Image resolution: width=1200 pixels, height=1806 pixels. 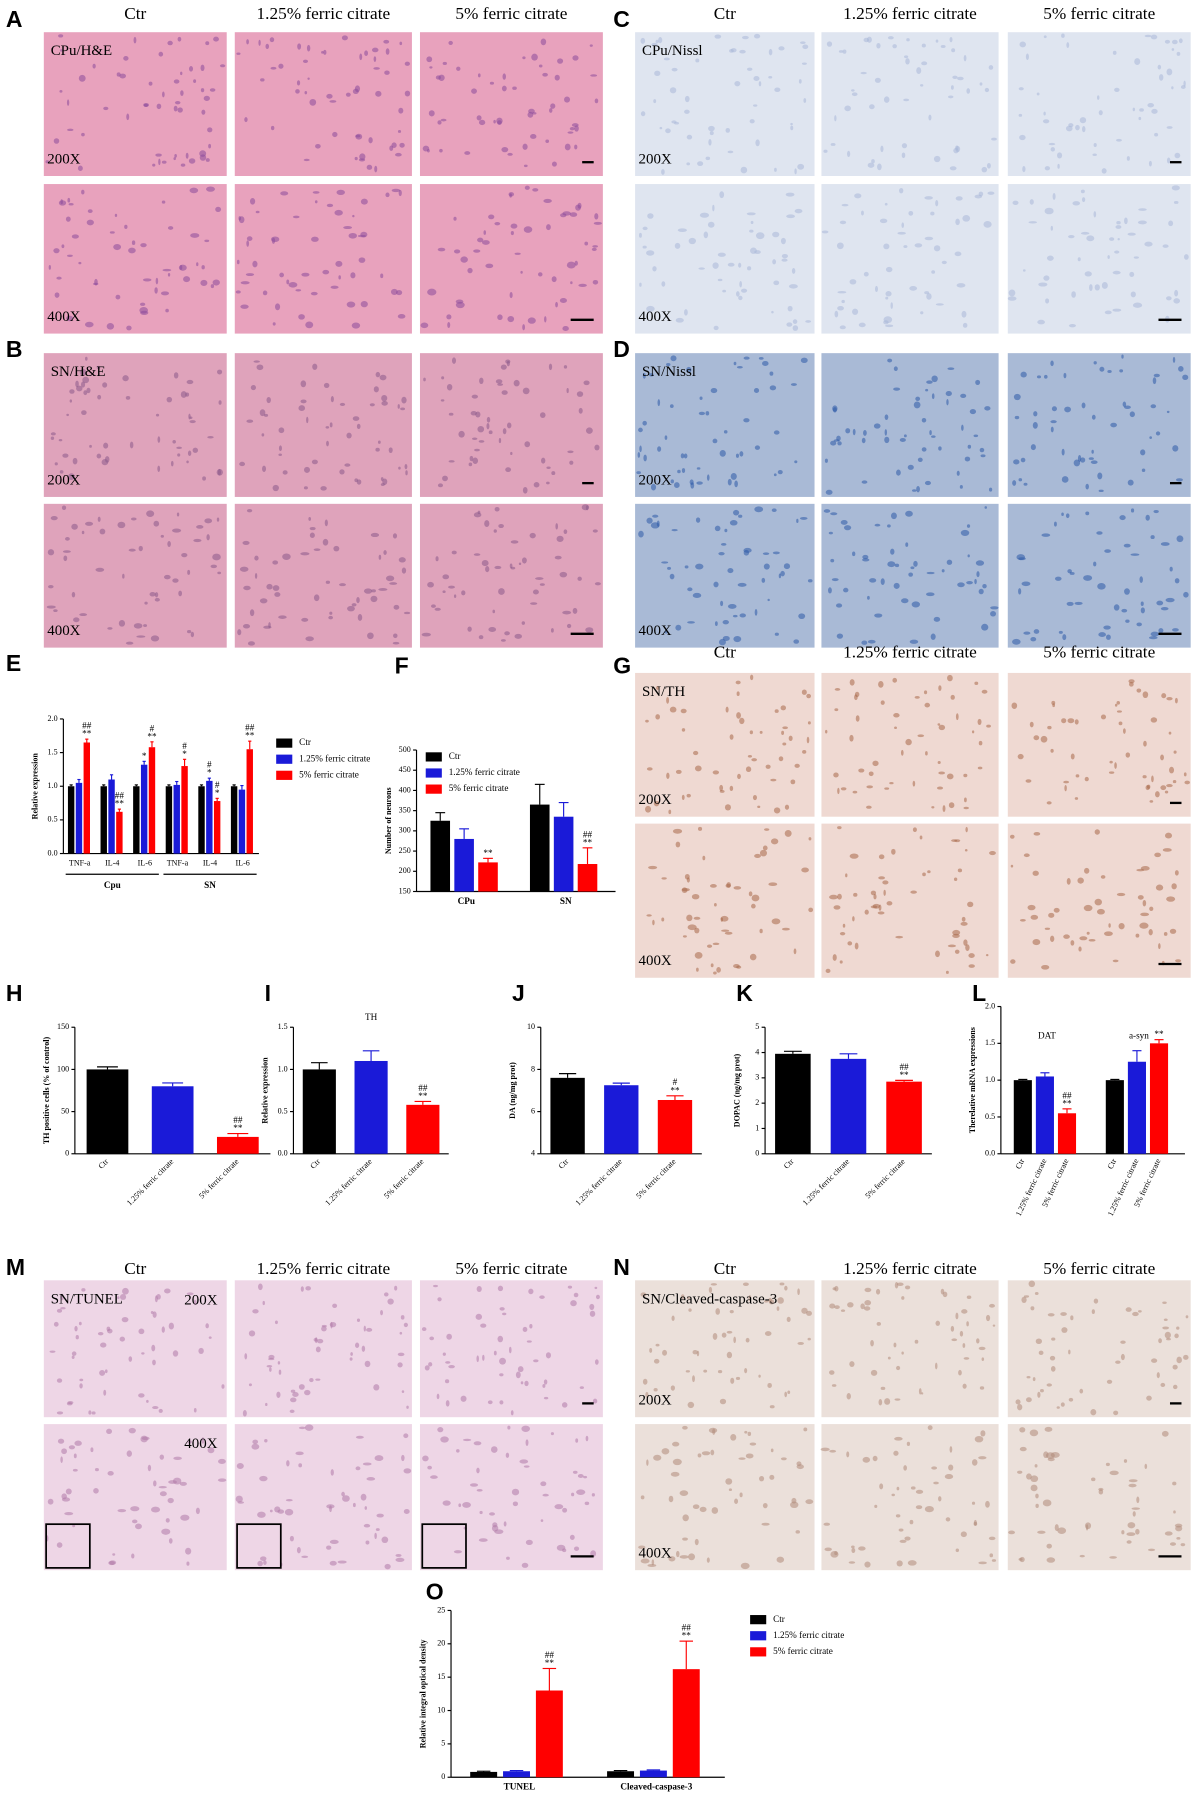 What do you see at coordinates (87, 726) in the screenshot?
I see `significance: ##` at bounding box center [87, 726].